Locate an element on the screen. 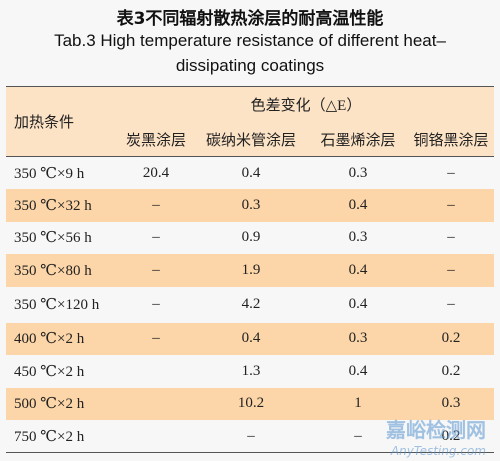  column-header: 铜铬黑涂层 is located at coordinates (451, 140).